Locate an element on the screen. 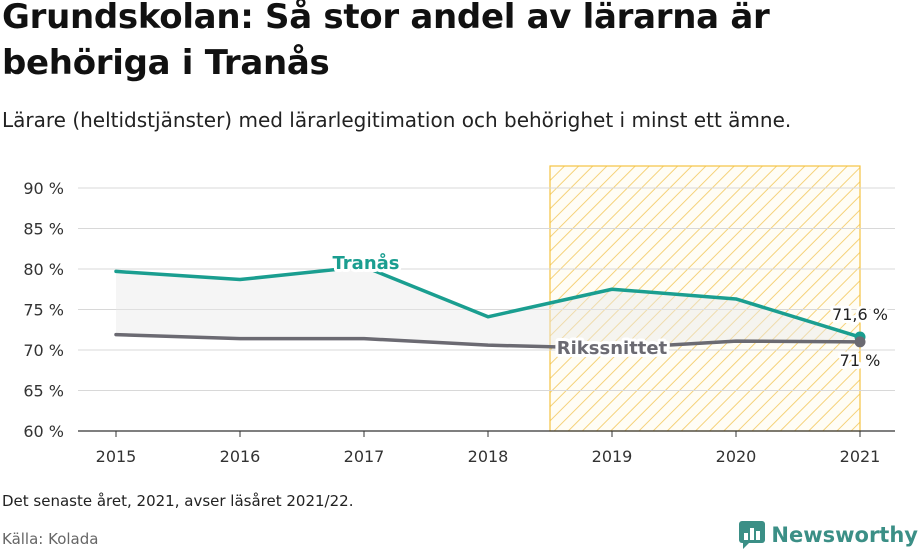  difference-area is located at coordinates (488, 307).